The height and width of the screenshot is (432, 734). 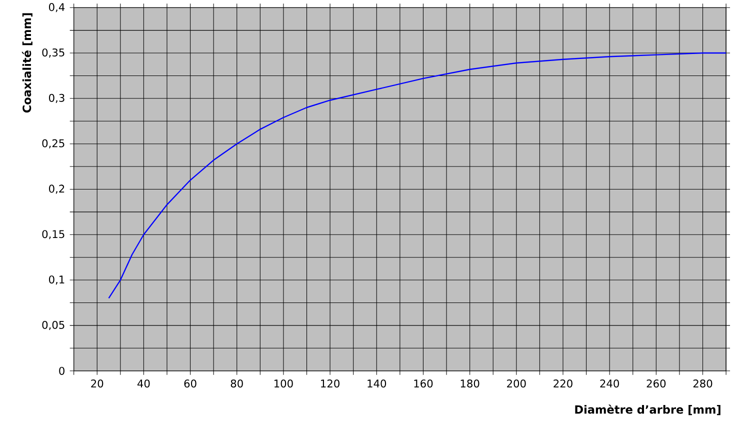 I want to click on x-tick-label: 200, so click(x=516, y=384).